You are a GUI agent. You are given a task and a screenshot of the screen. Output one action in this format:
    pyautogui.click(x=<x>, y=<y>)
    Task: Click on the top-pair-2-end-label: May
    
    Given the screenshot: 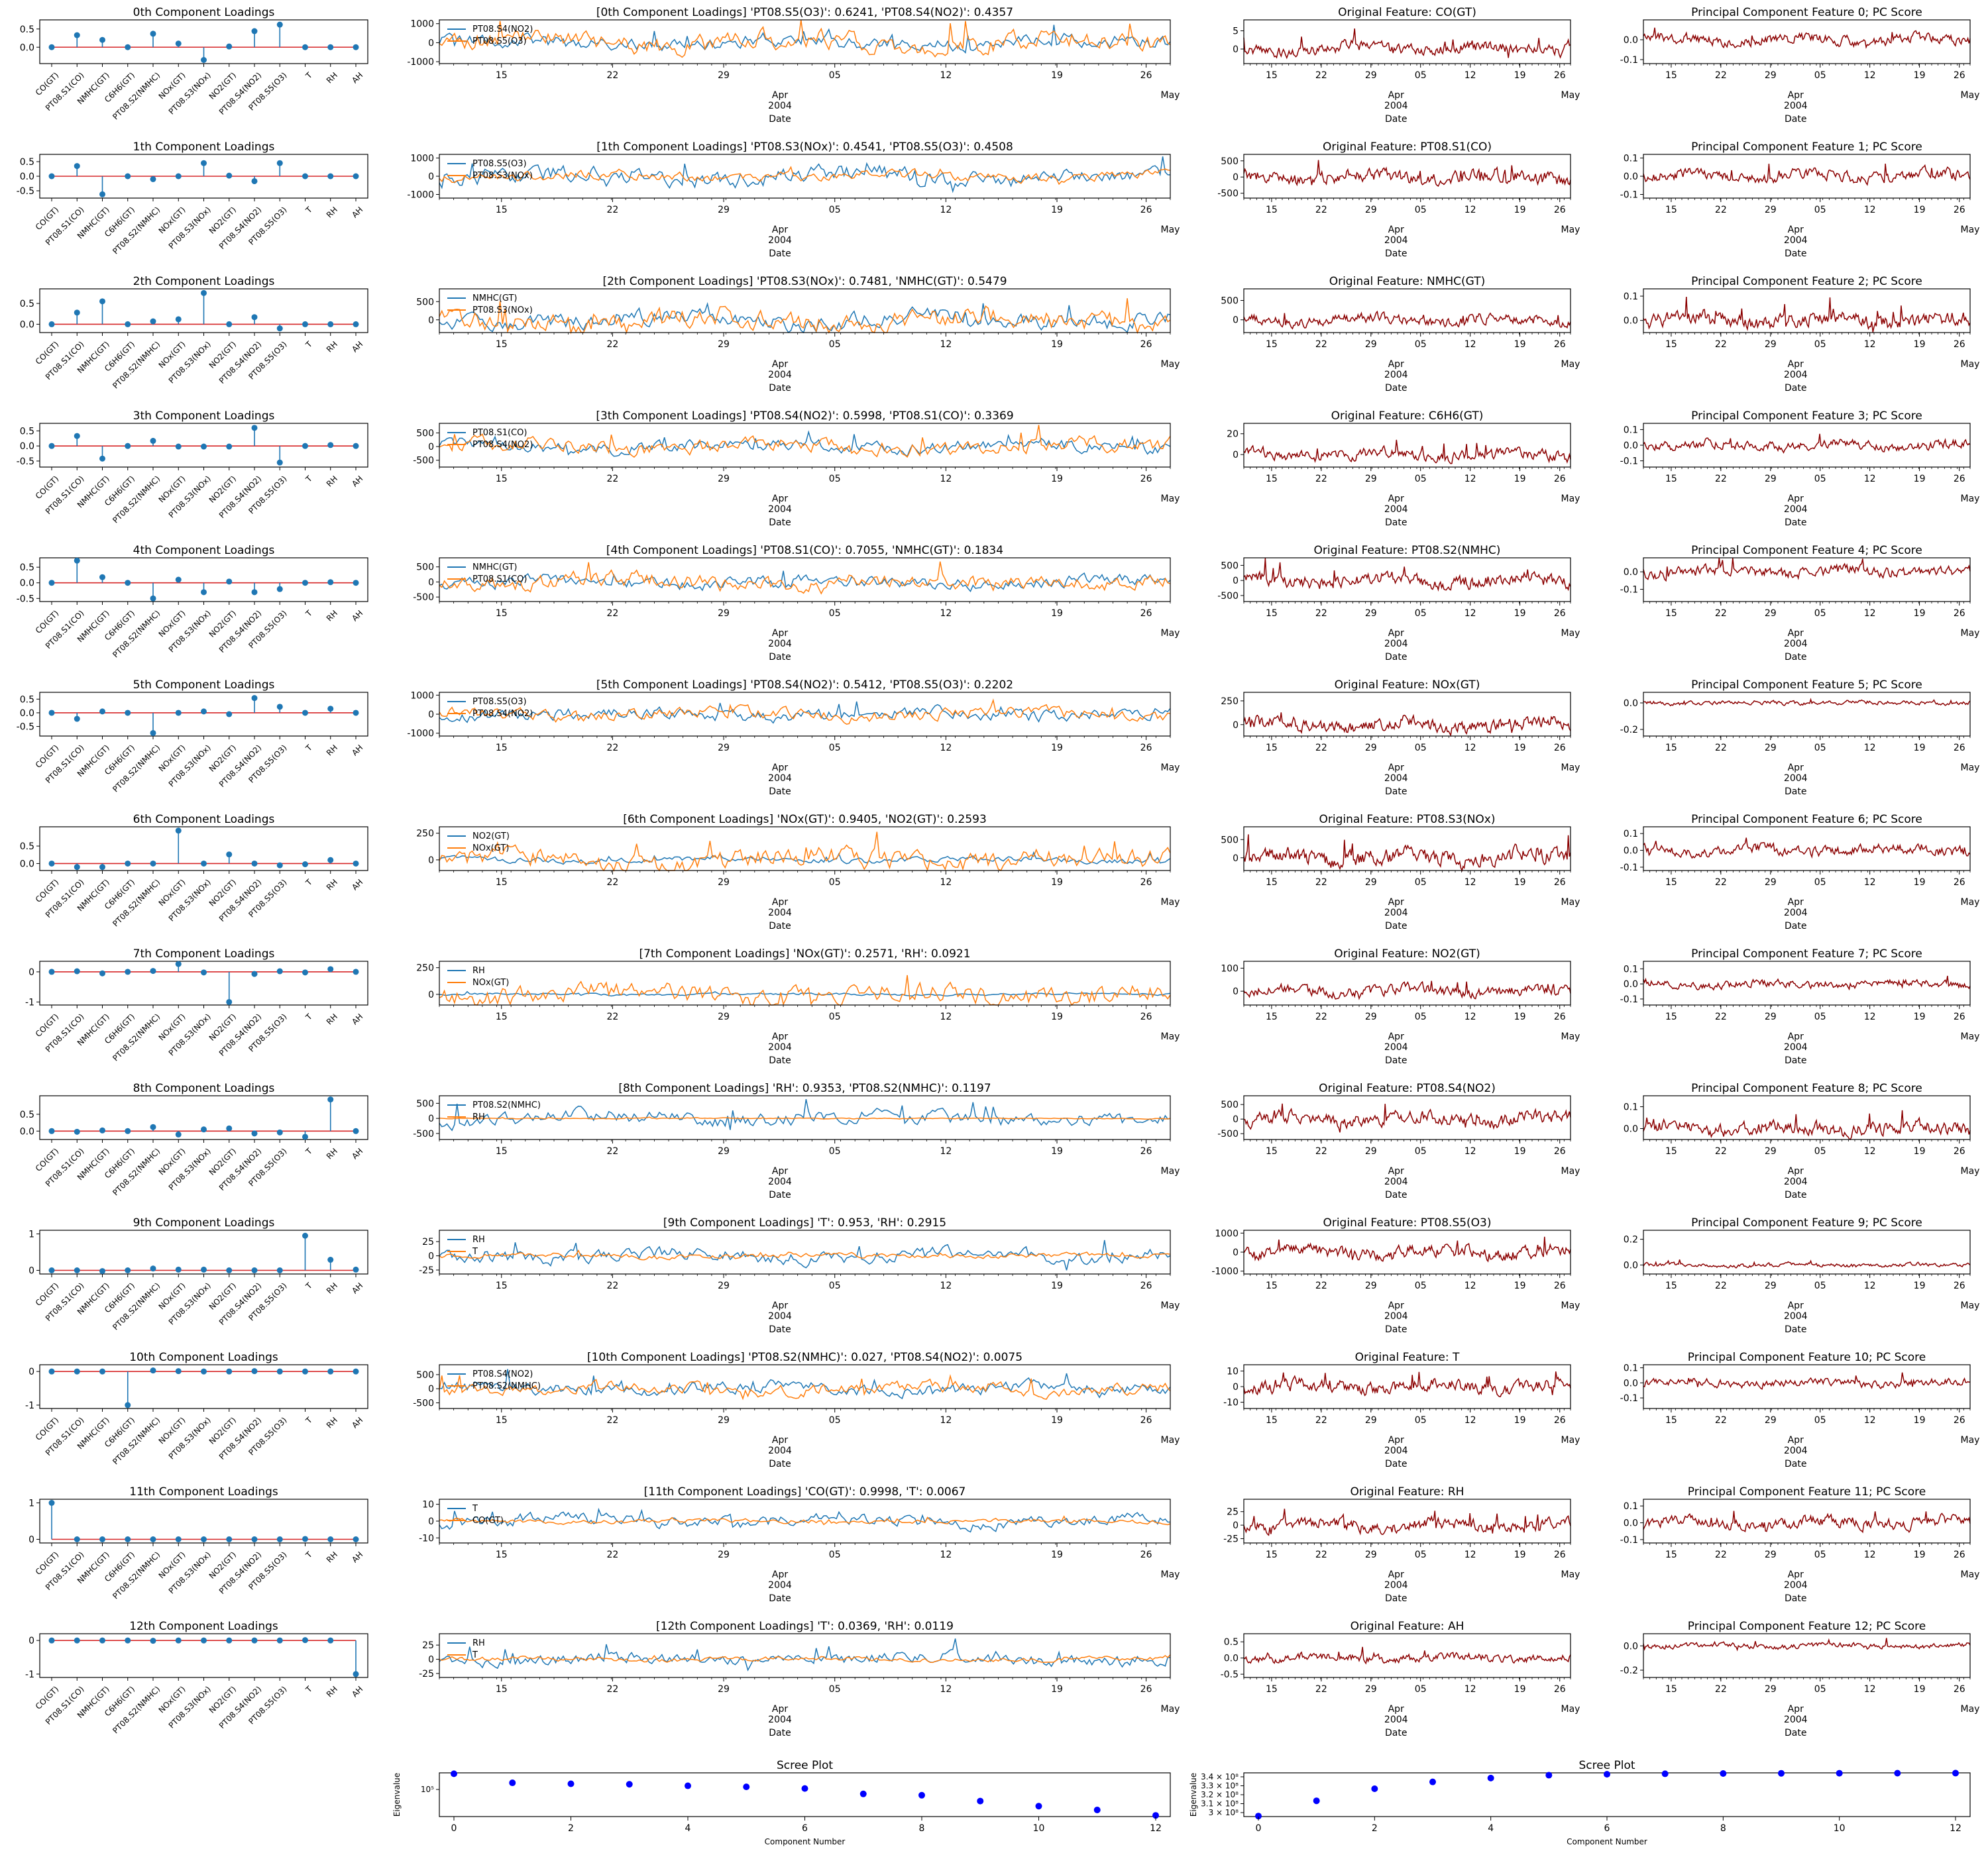 What is the action you would take?
    pyautogui.click(x=1170, y=365)
    